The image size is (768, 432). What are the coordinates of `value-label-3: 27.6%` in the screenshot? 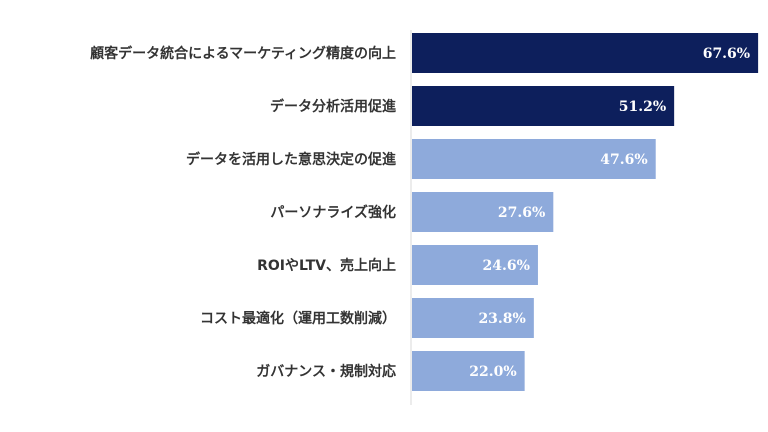 It's located at (521, 213).